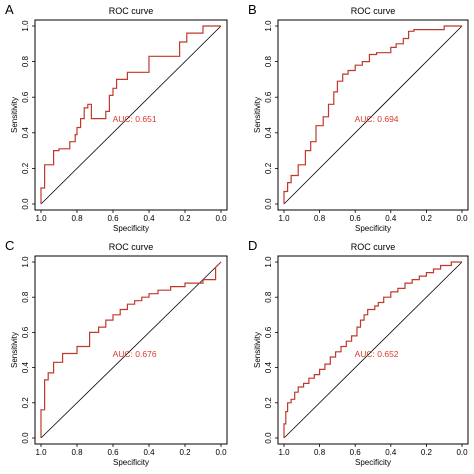 The image size is (474, 474). I want to click on auc-annotation: AUC: 0.651, so click(135, 119).